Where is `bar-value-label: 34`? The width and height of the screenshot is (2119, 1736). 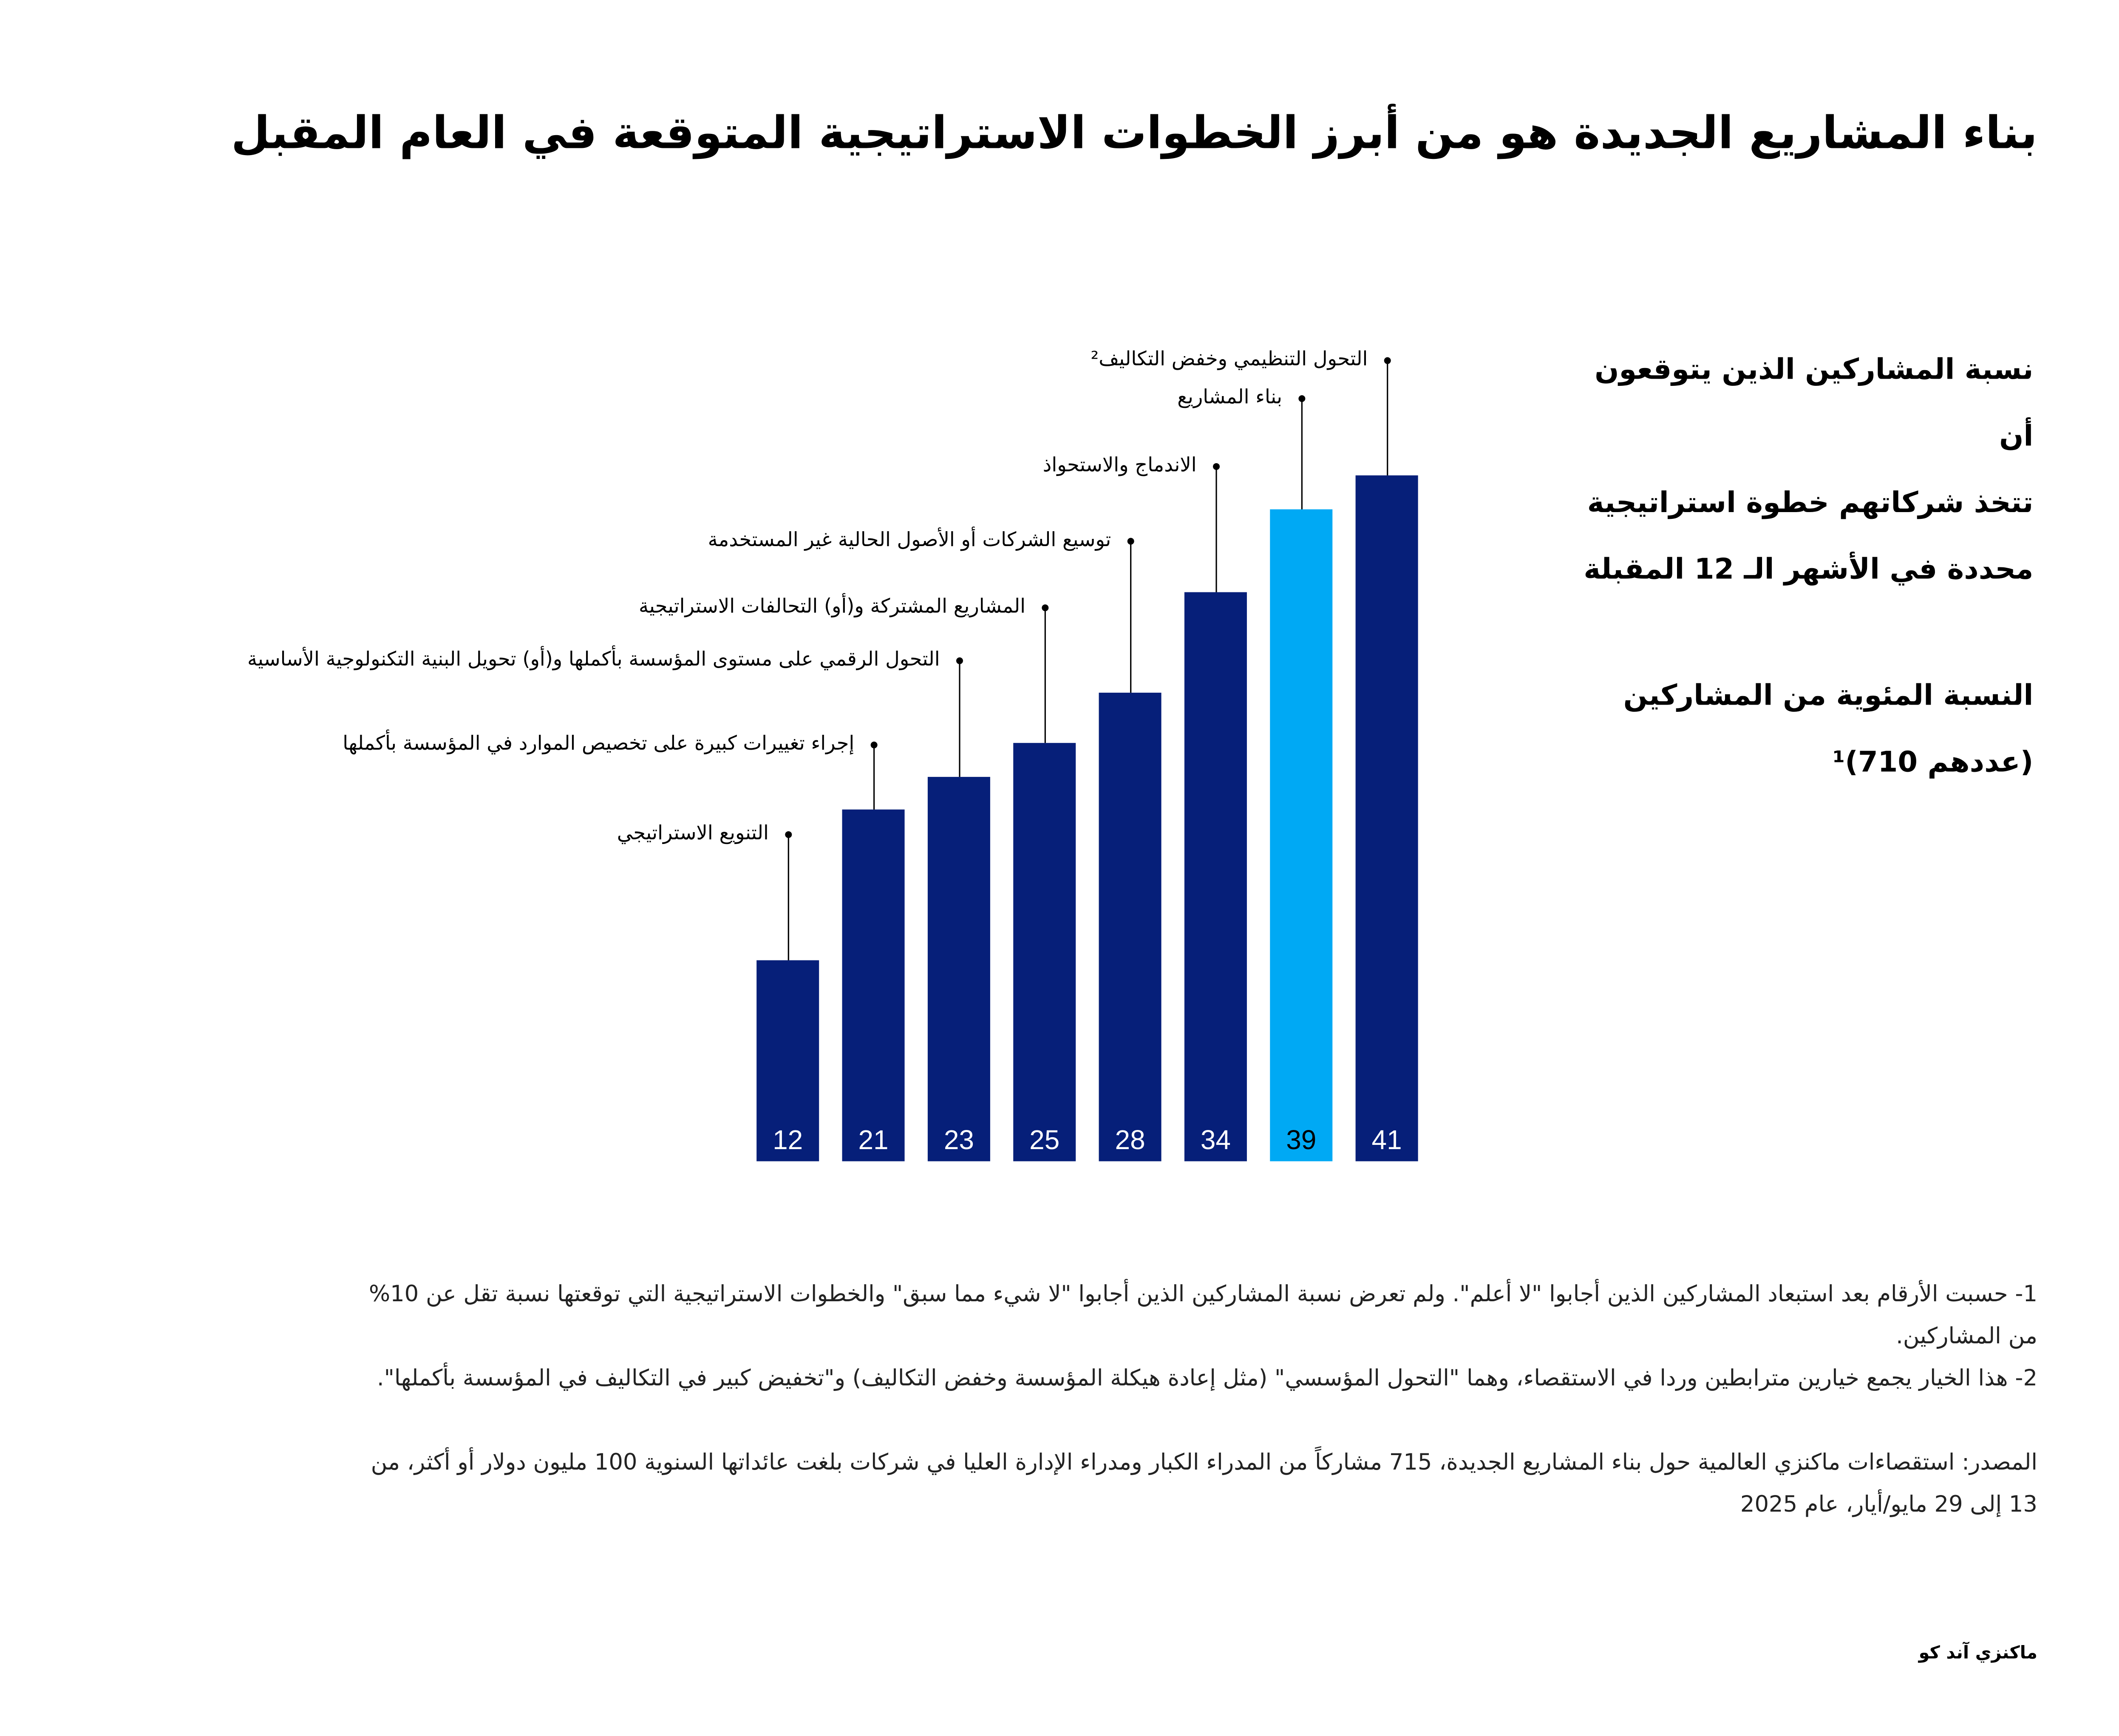
bar-value-label: 34 is located at coordinates (1215, 1141).